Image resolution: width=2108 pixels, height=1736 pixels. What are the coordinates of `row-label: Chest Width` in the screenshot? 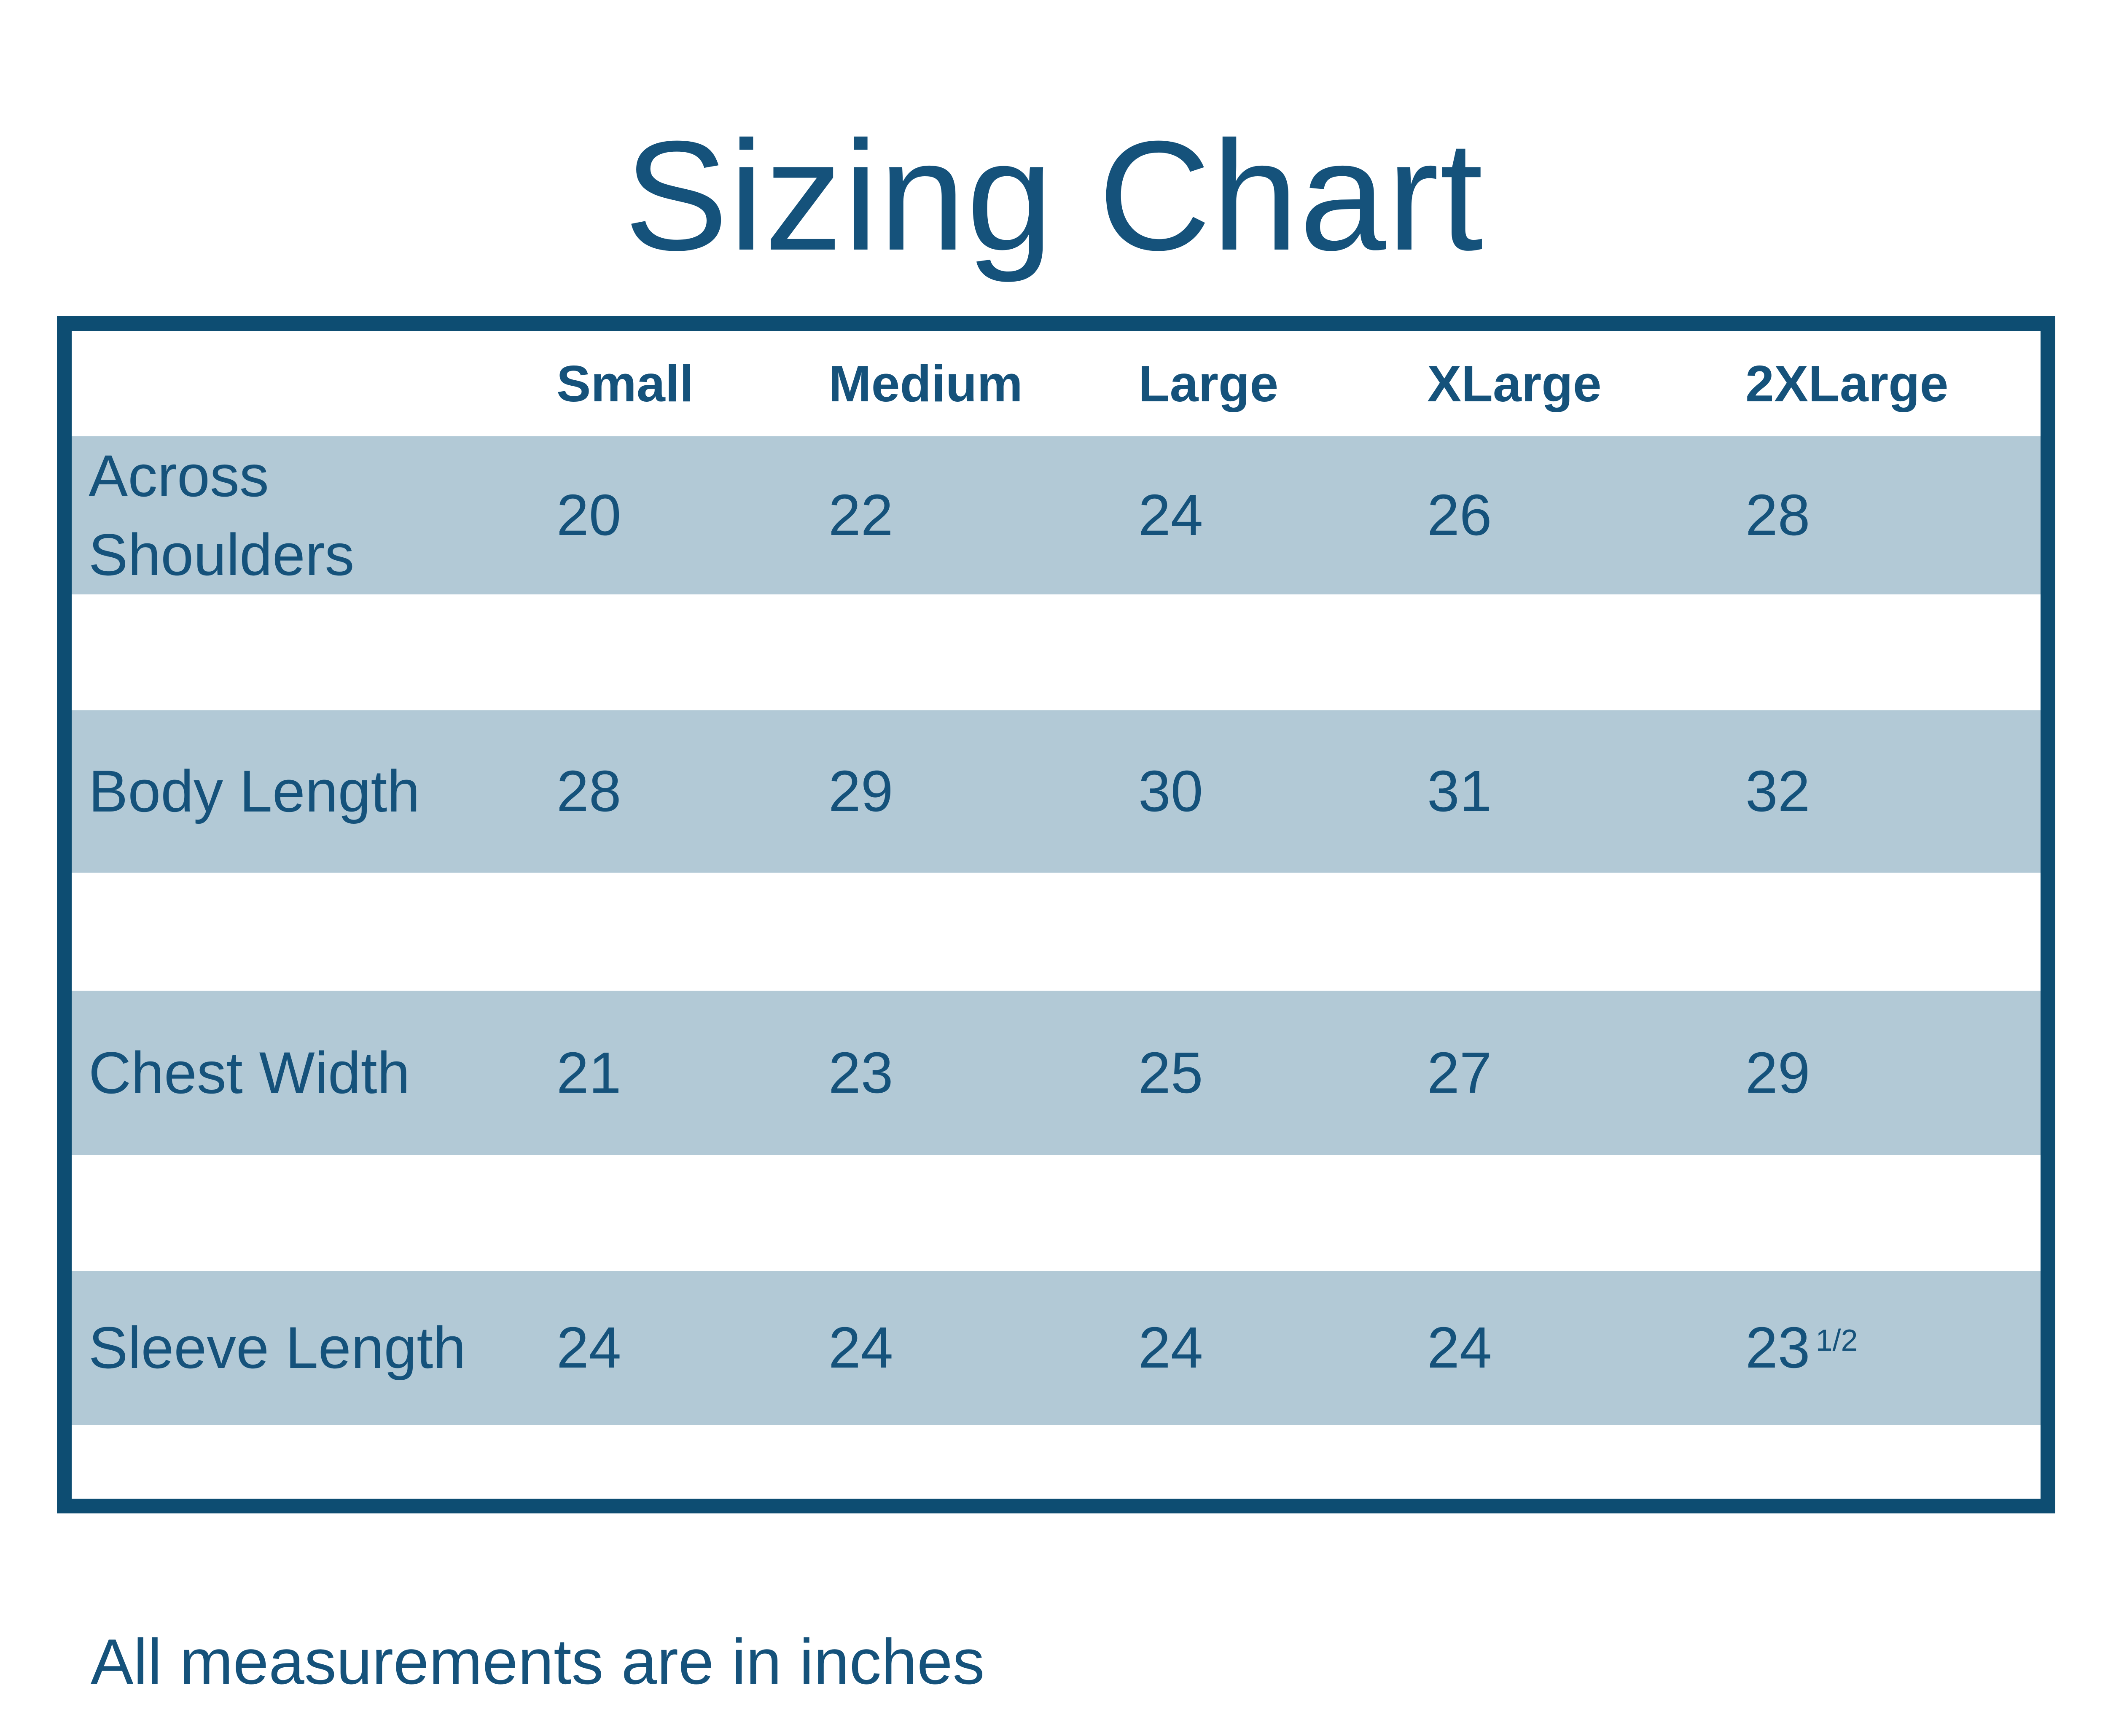 It's located at (250, 1072).